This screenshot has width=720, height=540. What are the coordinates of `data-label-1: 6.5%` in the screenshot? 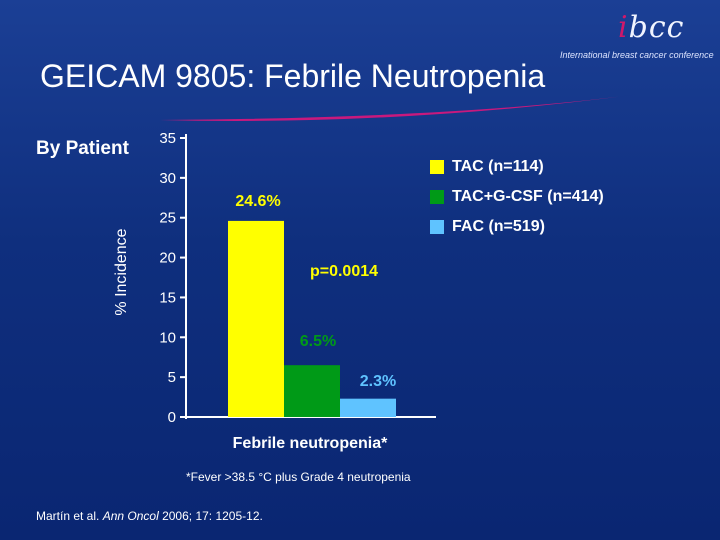 It's located at (318, 341).